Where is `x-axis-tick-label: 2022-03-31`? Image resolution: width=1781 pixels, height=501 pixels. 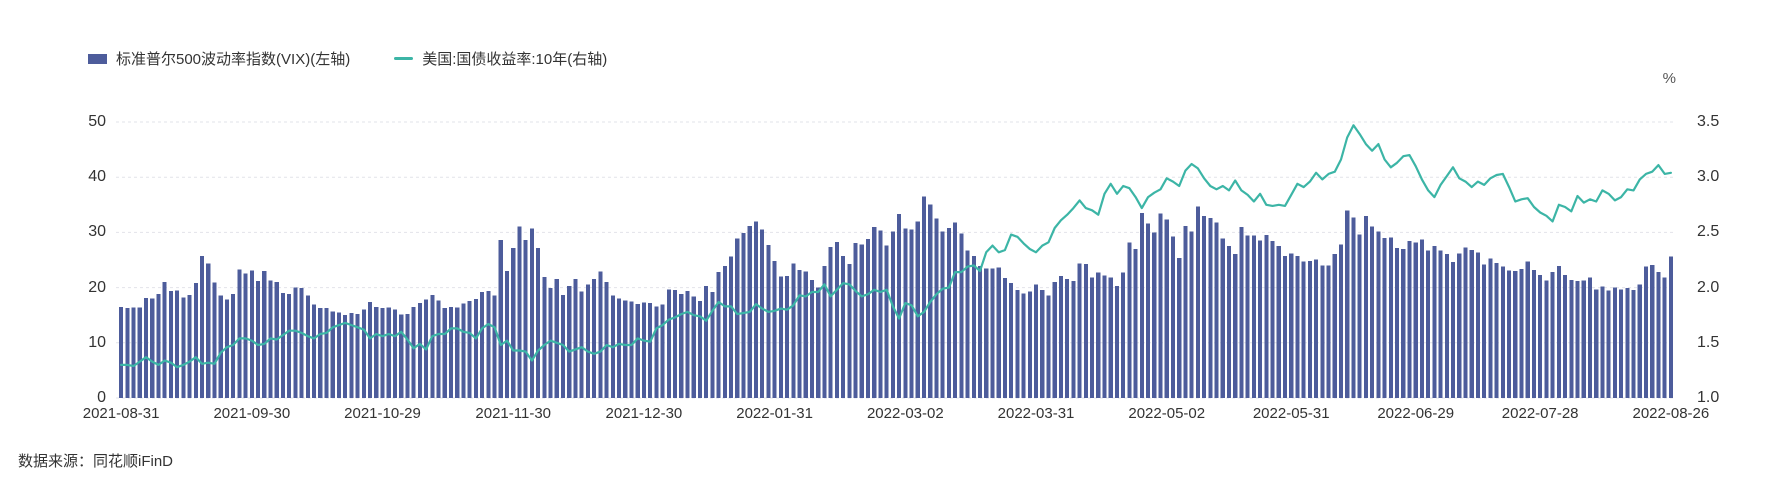
x-axis-tick-label: 2022-03-31 is located at coordinates (1036, 413).